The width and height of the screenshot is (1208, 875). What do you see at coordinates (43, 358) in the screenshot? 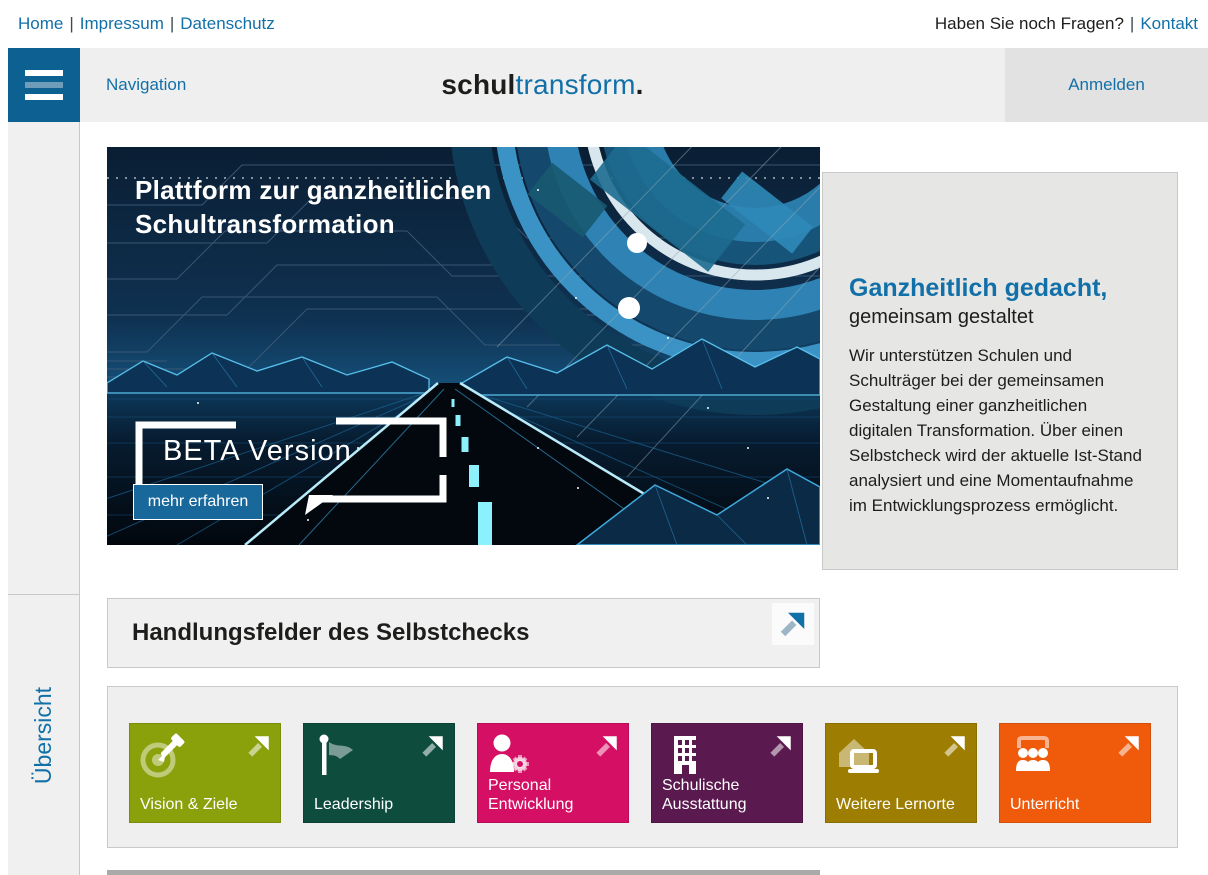
I see `sidebar-spacer` at bounding box center [43, 358].